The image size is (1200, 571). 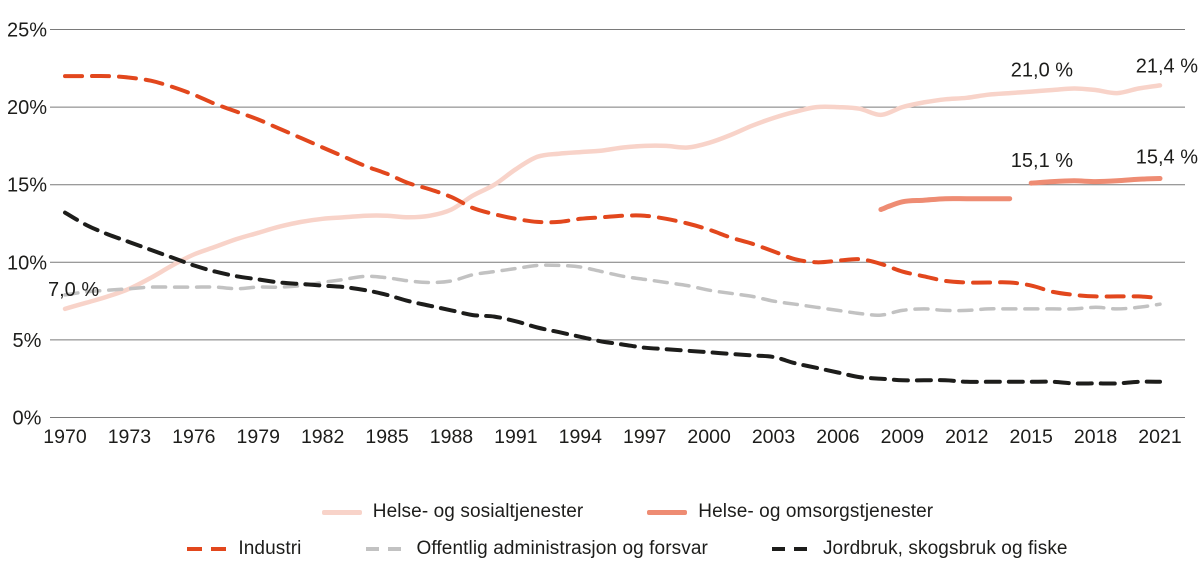 I want to click on x-tick-label: 2018, so click(x=1095, y=437).